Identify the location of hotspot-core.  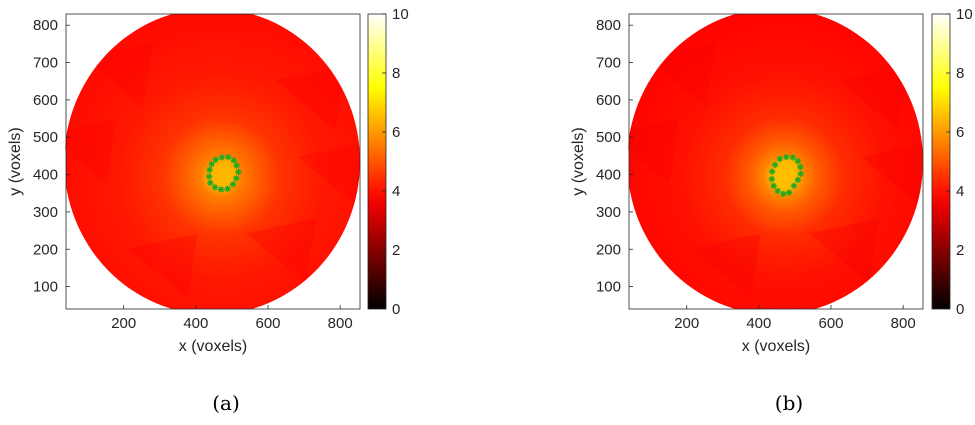
(224, 173).